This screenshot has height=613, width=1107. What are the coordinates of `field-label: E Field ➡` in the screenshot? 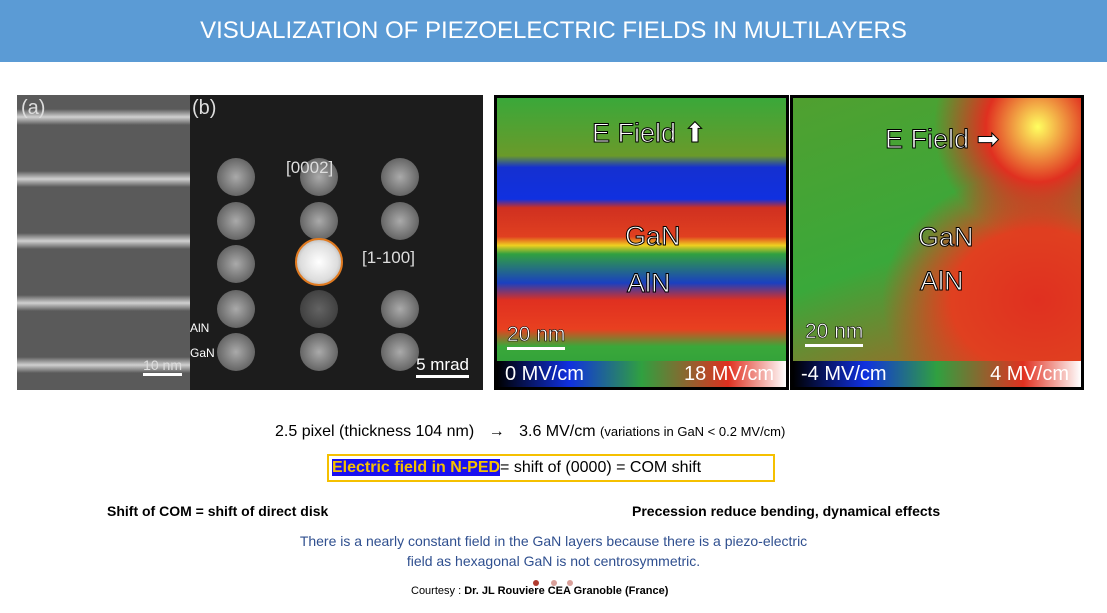 It's located at (942, 139).